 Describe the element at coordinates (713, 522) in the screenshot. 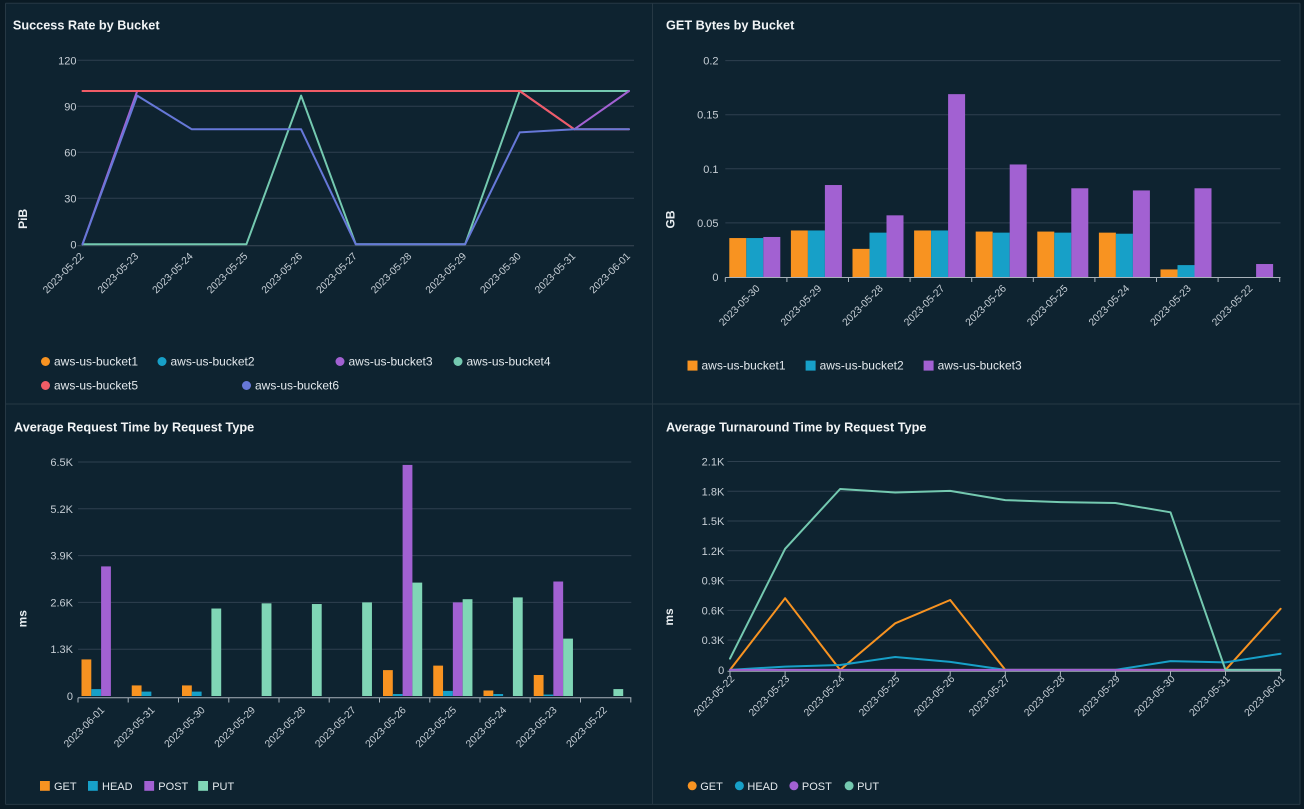

I see `svg-text: 1.5K` at that location.